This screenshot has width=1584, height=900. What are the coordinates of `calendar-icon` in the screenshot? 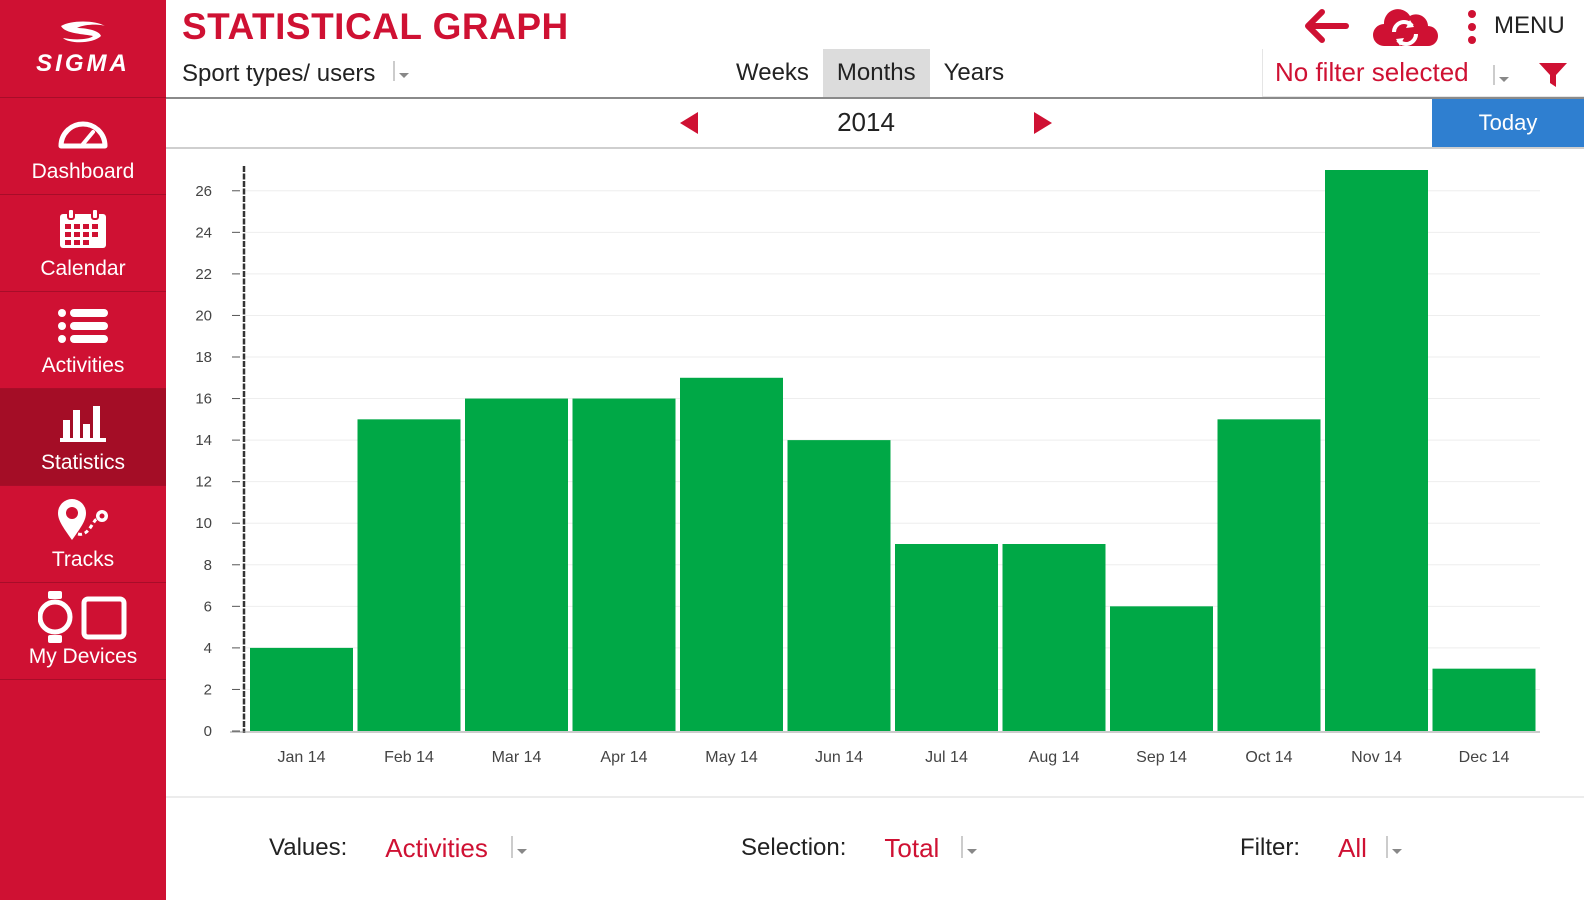 It's located at (83, 229).